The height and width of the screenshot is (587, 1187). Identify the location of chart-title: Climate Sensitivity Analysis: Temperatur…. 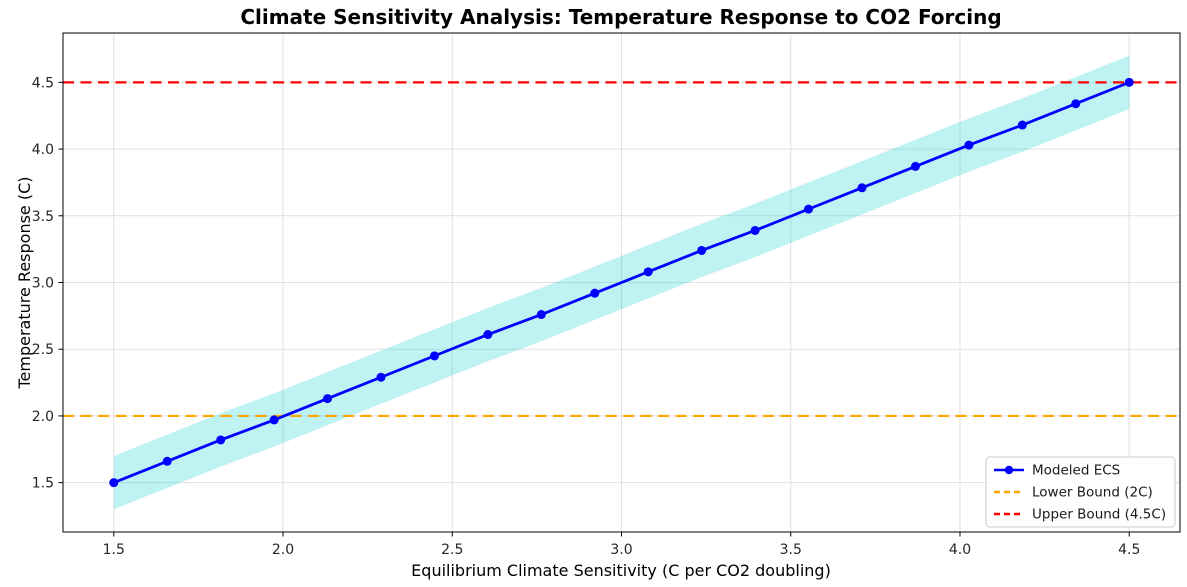
(620, 17).